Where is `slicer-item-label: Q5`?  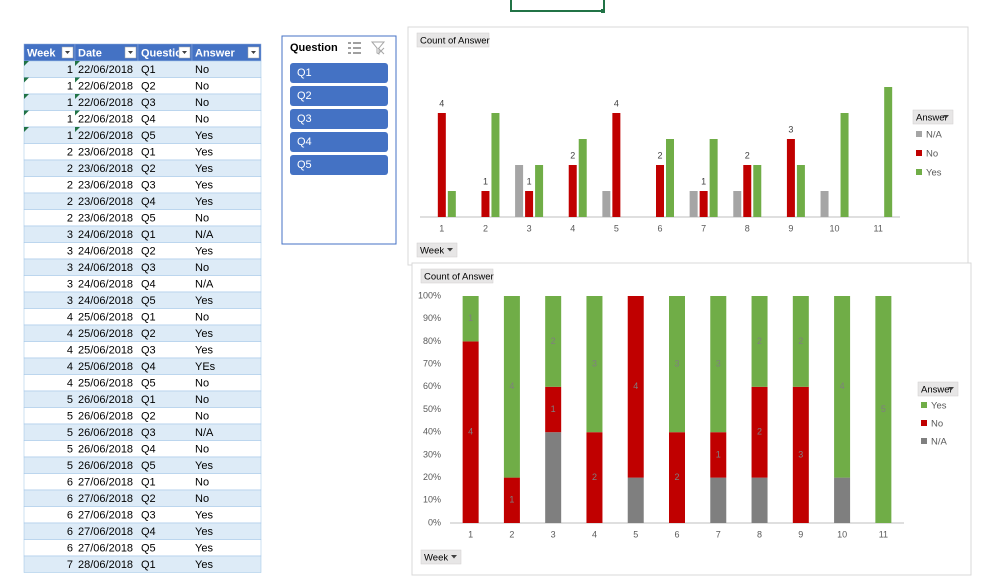
slicer-item-label: Q5 is located at coordinates (304, 165).